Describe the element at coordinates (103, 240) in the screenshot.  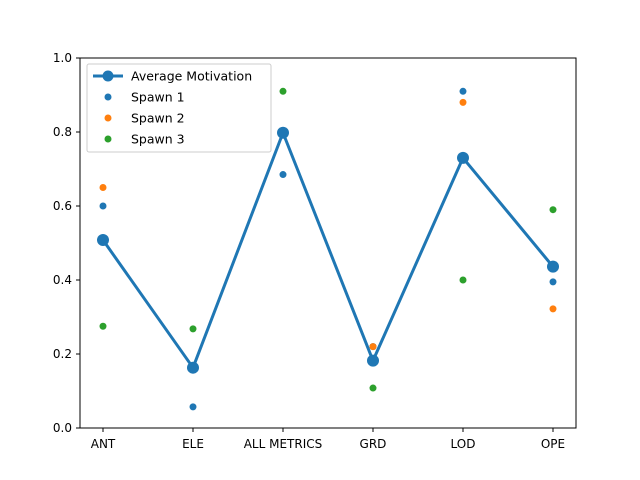
I see `average-motivation-point-ant` at that location.